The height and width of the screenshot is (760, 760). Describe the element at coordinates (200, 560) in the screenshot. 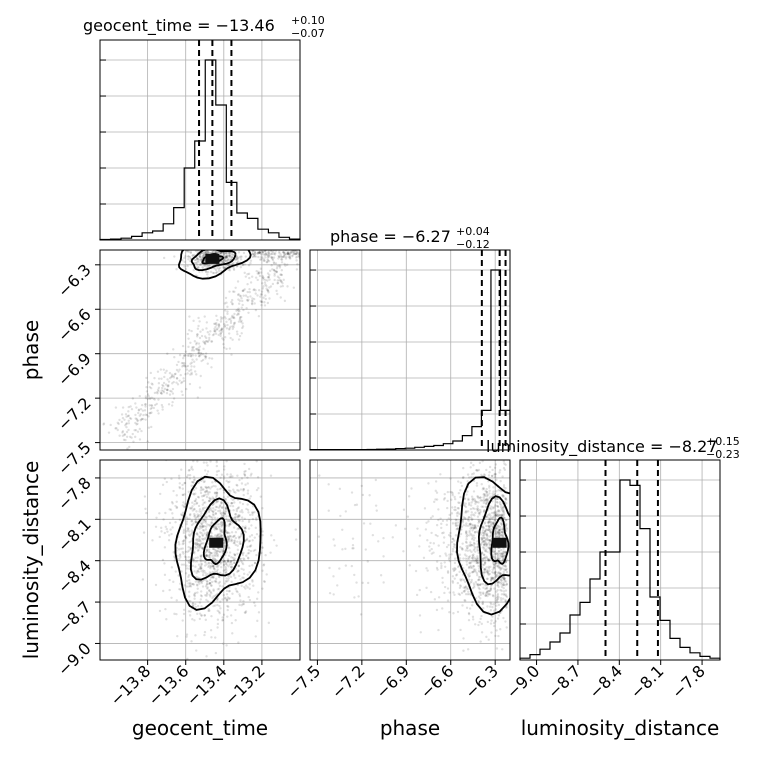

I see `panel-geocent-time-vs-luminosity-distance` at that location.